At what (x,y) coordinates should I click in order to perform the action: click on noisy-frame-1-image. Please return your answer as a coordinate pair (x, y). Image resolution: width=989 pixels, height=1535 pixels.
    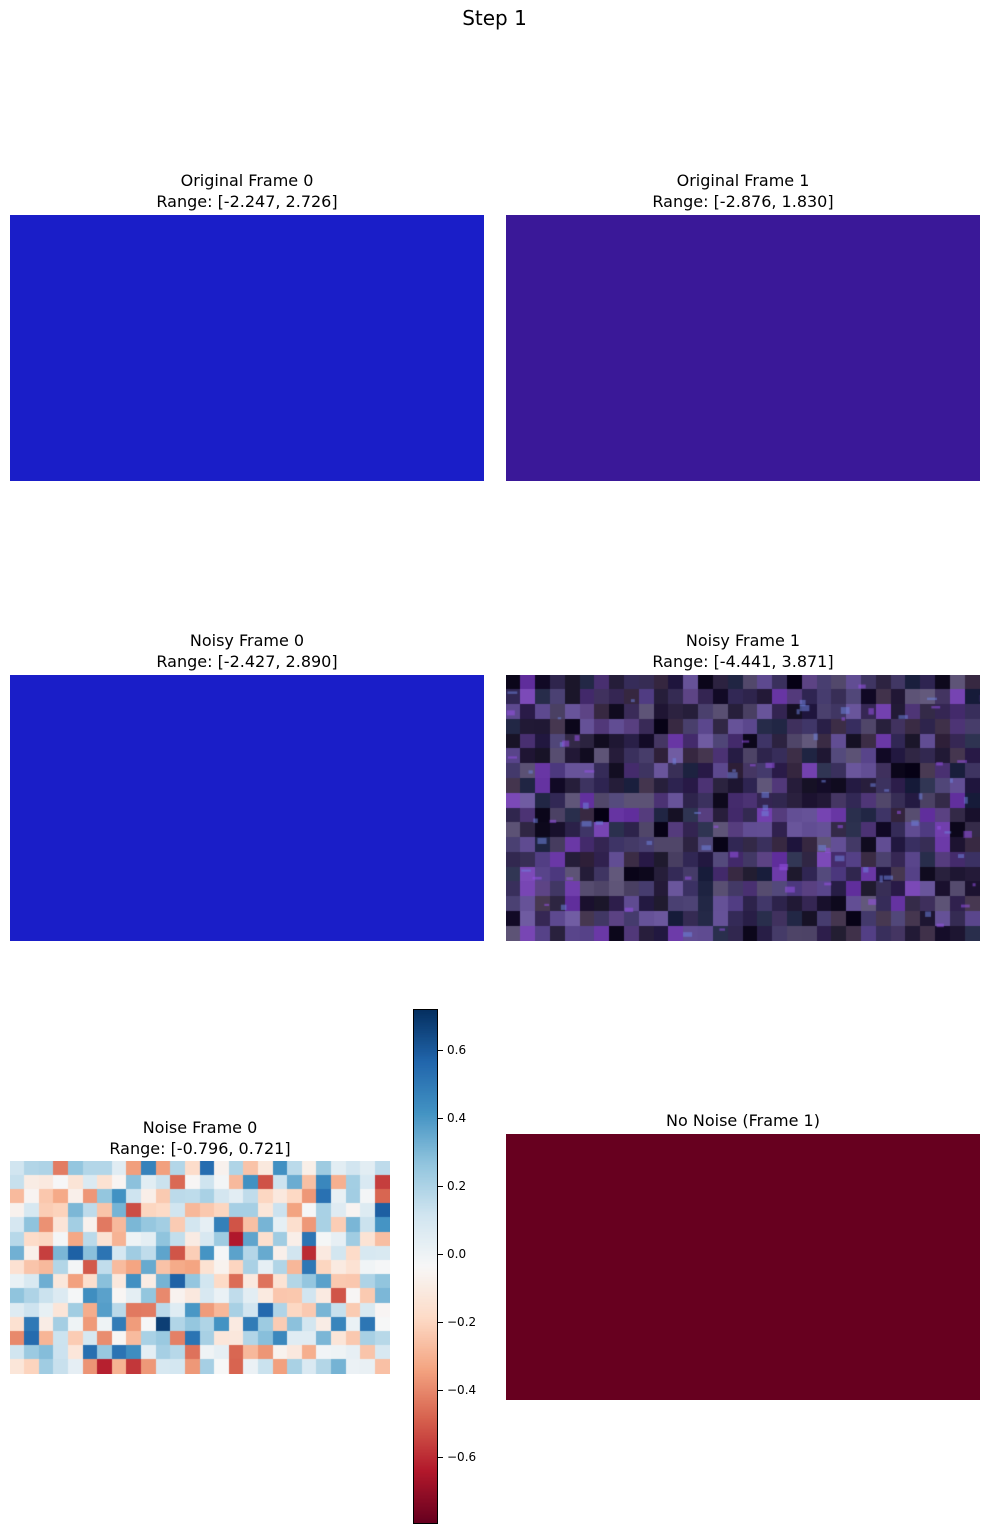
    Looking at the image, I should click on (743, 808).